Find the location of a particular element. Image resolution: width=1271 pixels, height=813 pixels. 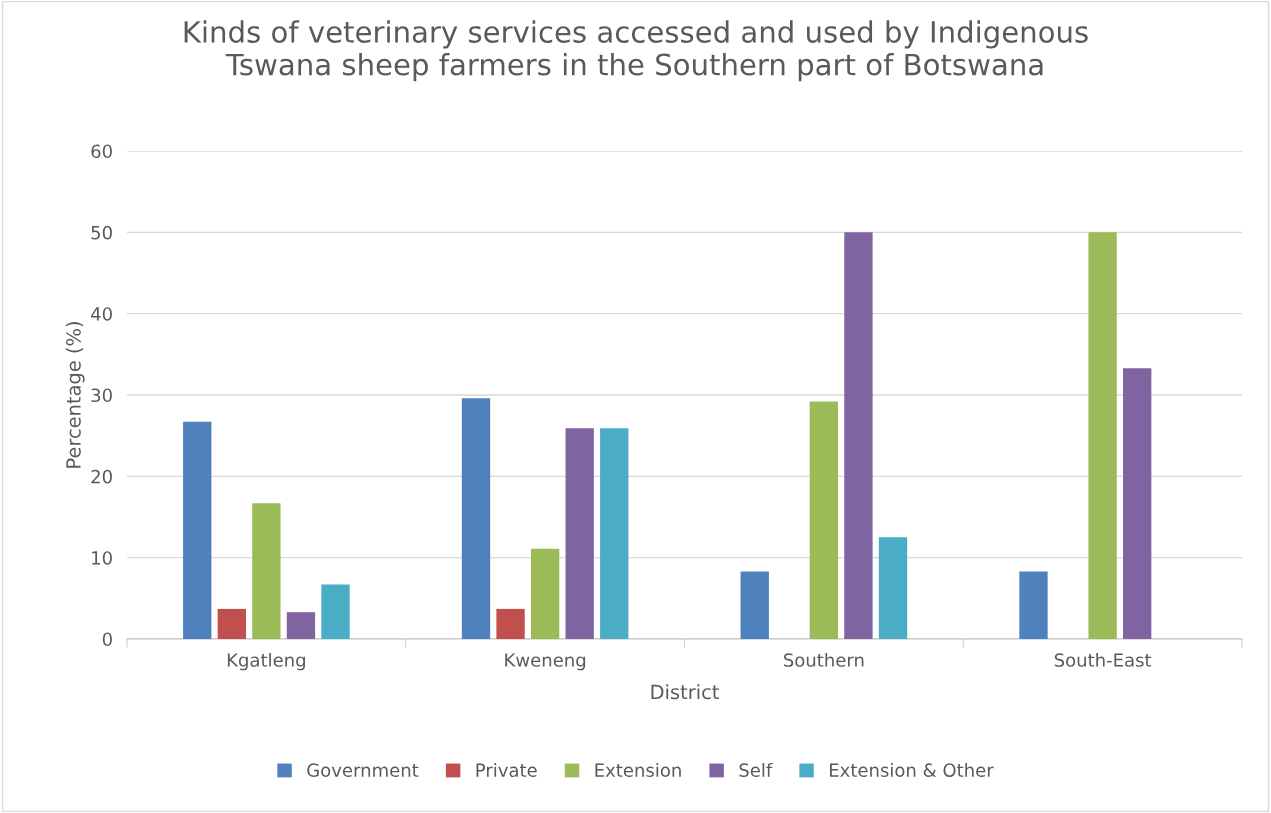

y-tick-label: 20 is located at coordinates (101, 476).